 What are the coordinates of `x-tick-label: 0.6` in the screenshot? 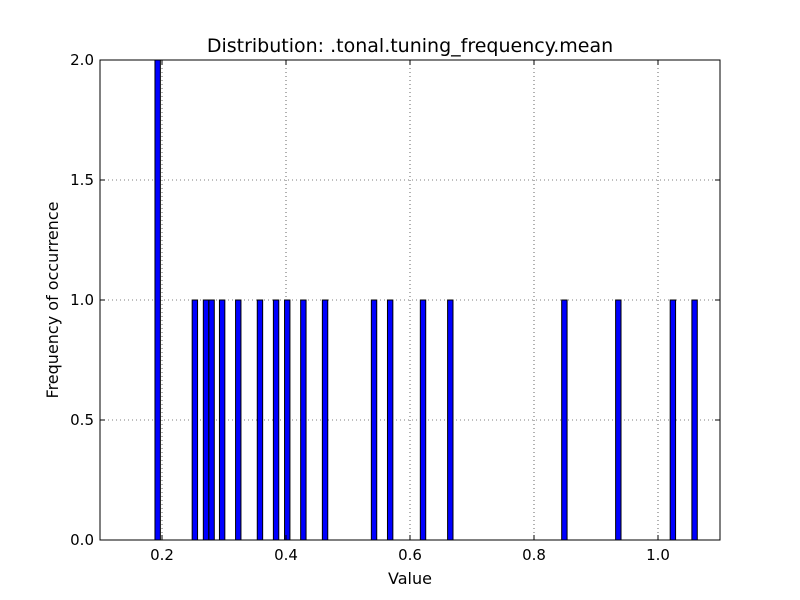 It's located at (410, 555).